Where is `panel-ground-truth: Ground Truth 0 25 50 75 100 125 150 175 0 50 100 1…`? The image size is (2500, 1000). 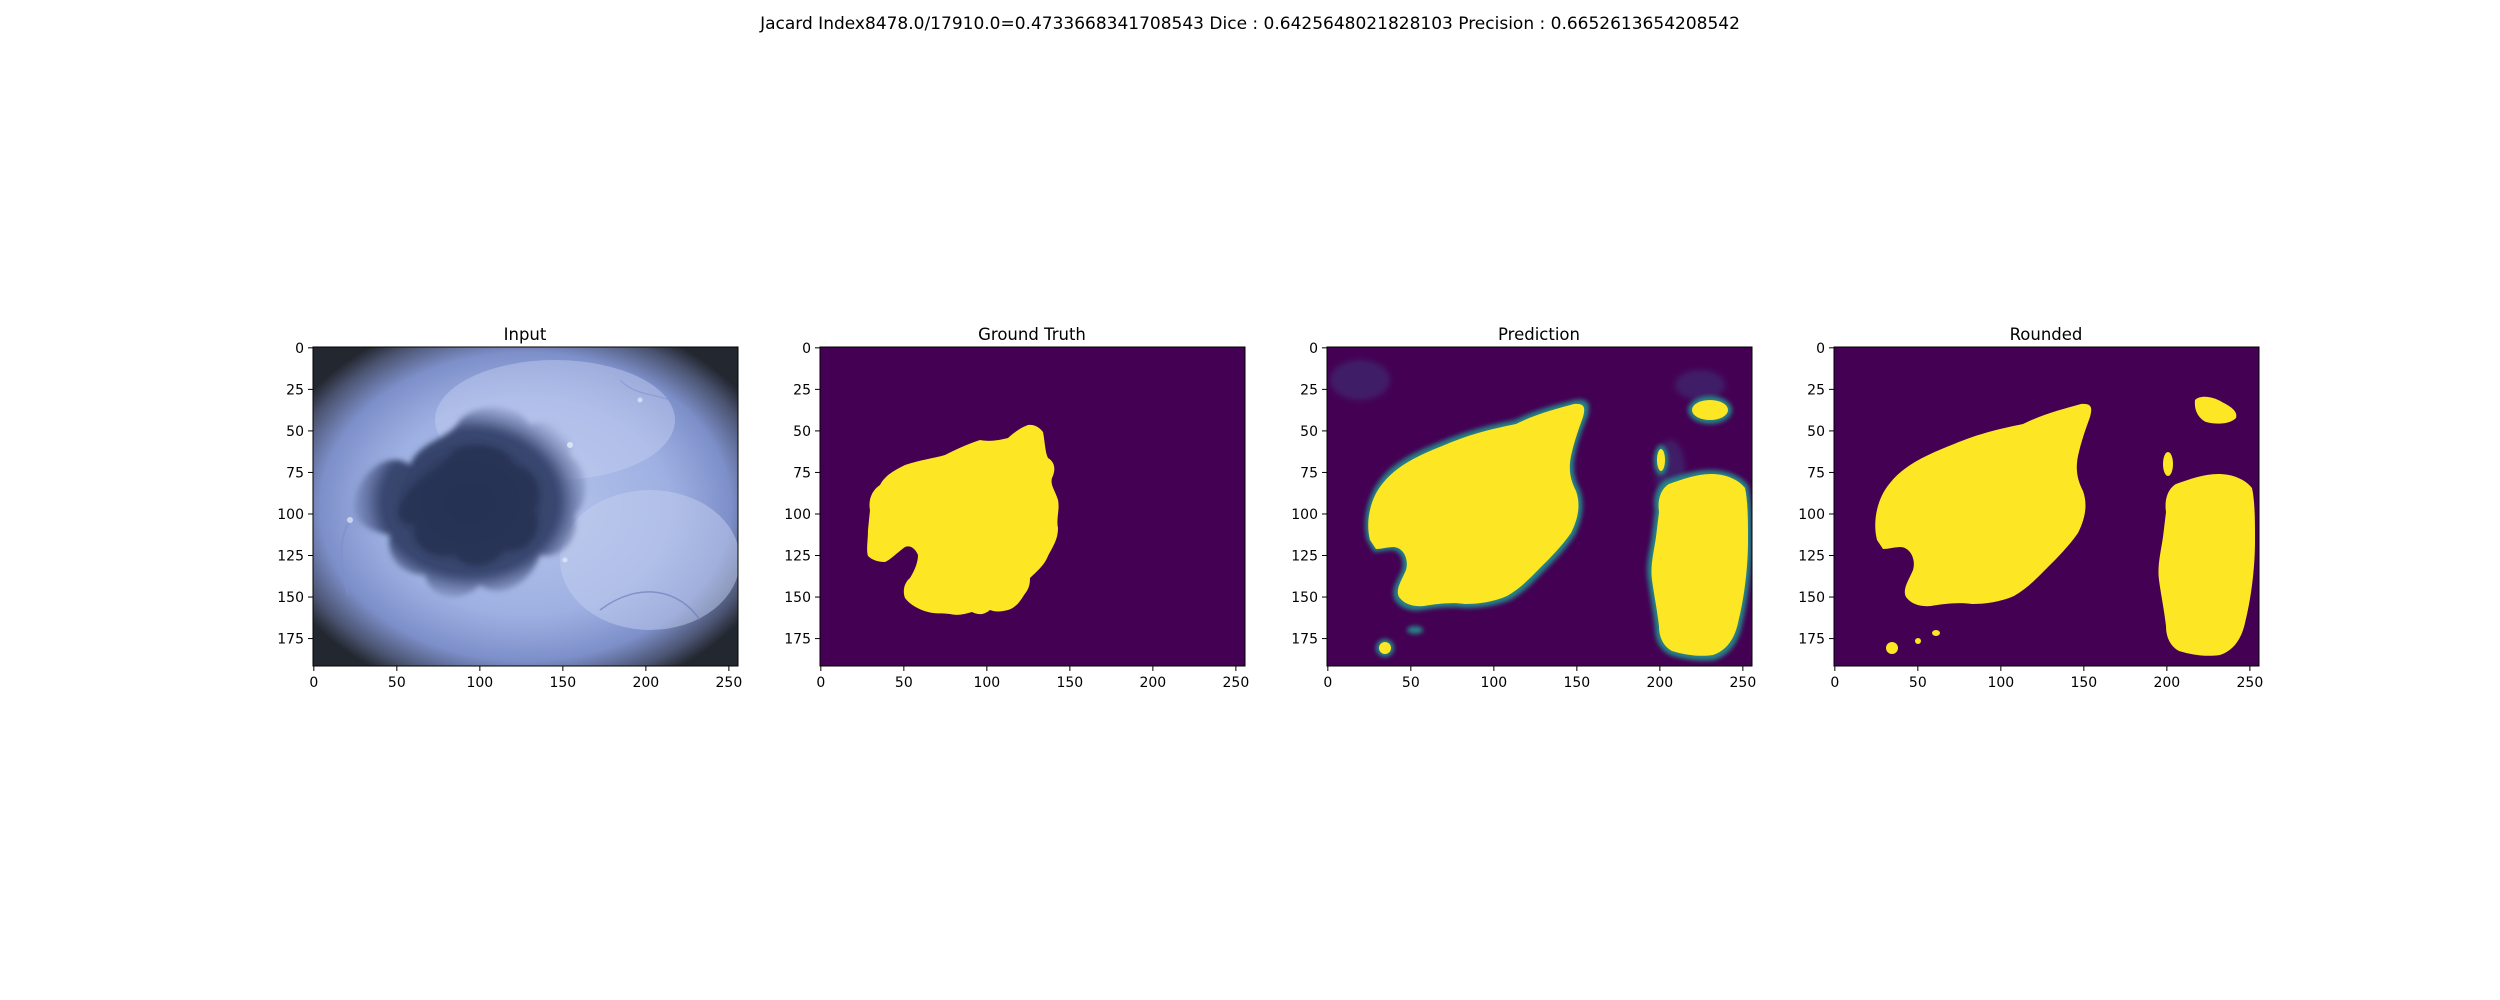
panel-ground-truth: Ground Truth 0 25 50 75 100 125 150 175 0 50 100 1… is located at coordinates (1016, 508).